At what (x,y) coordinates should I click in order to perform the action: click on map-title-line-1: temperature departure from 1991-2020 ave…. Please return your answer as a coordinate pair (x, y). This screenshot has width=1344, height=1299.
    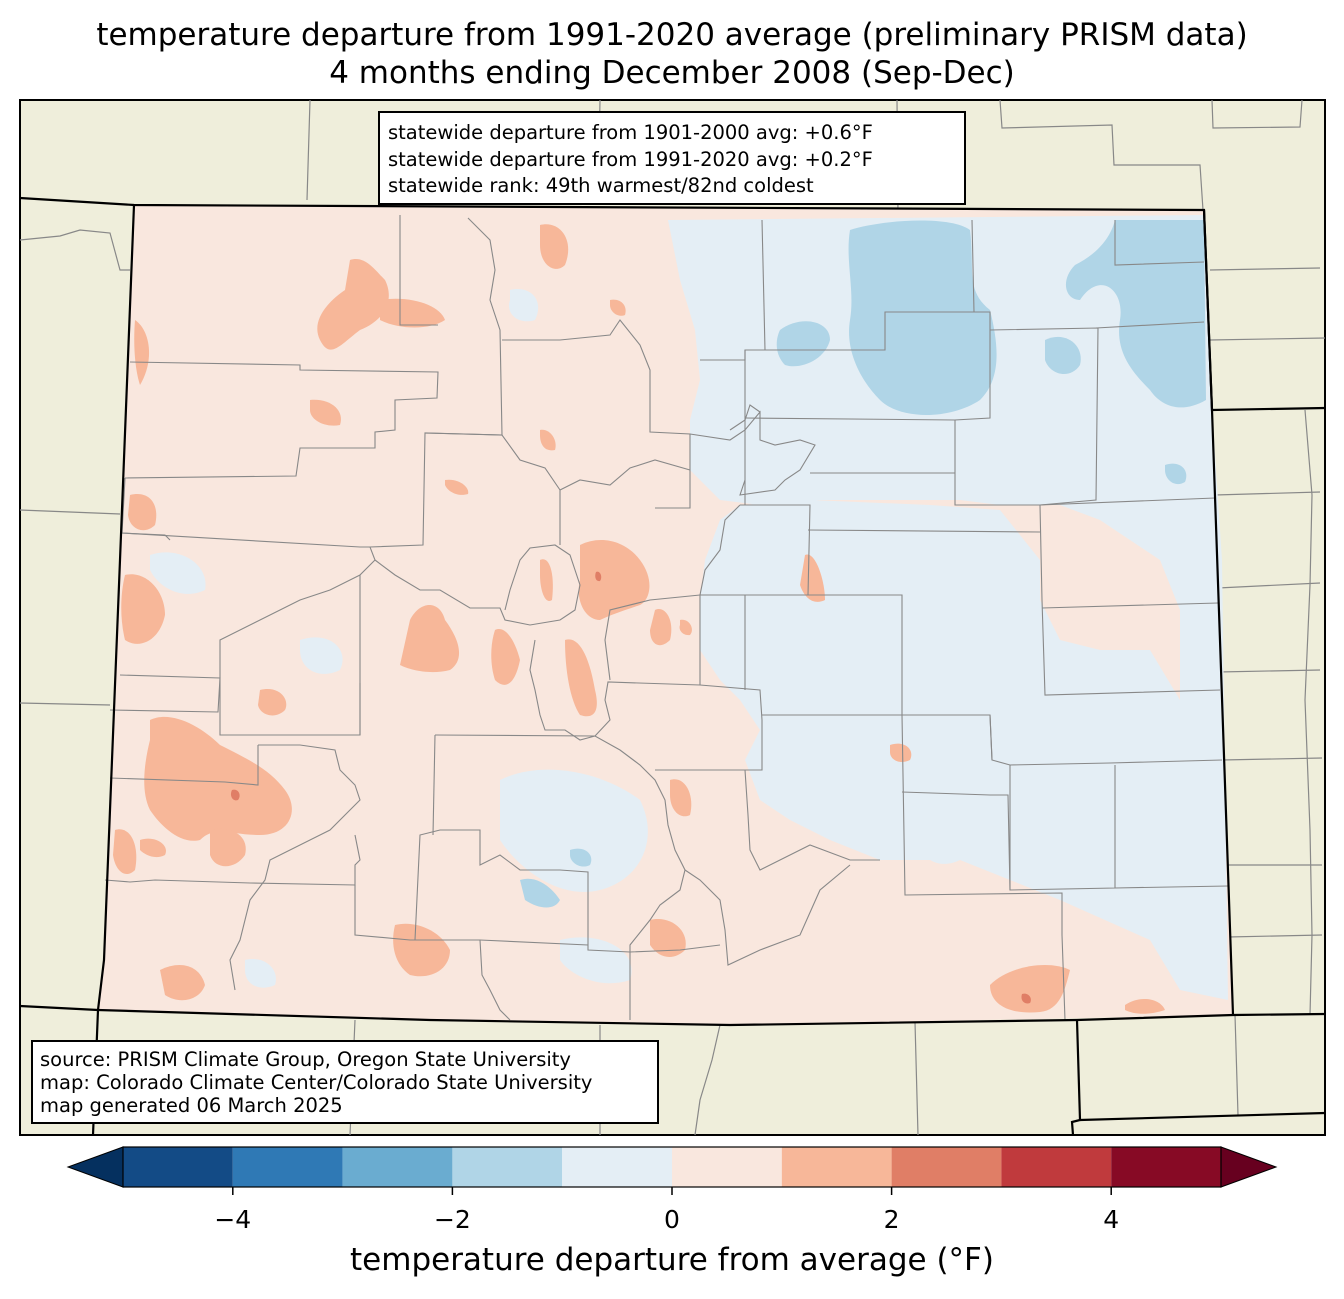
    Looking at the image, I should click on (672, 35).